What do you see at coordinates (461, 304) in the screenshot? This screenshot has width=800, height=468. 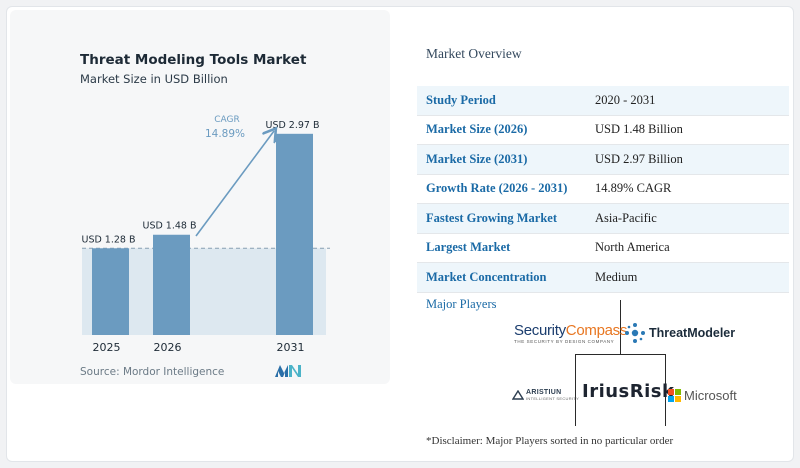 I see `major-players-title: Major Players` at bounding box center [461, 304].